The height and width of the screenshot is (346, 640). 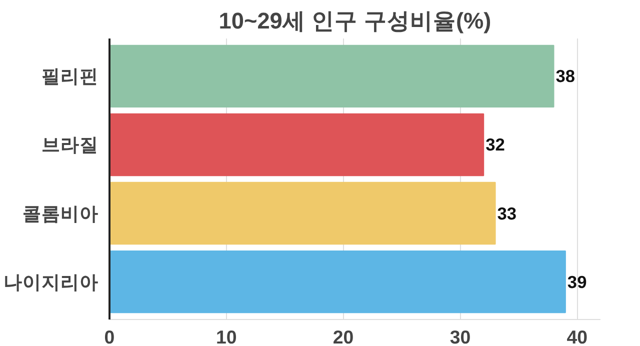 I want to click on chart-title: 10~29세 인구 구성비율(%), so click(x=355, y=21).